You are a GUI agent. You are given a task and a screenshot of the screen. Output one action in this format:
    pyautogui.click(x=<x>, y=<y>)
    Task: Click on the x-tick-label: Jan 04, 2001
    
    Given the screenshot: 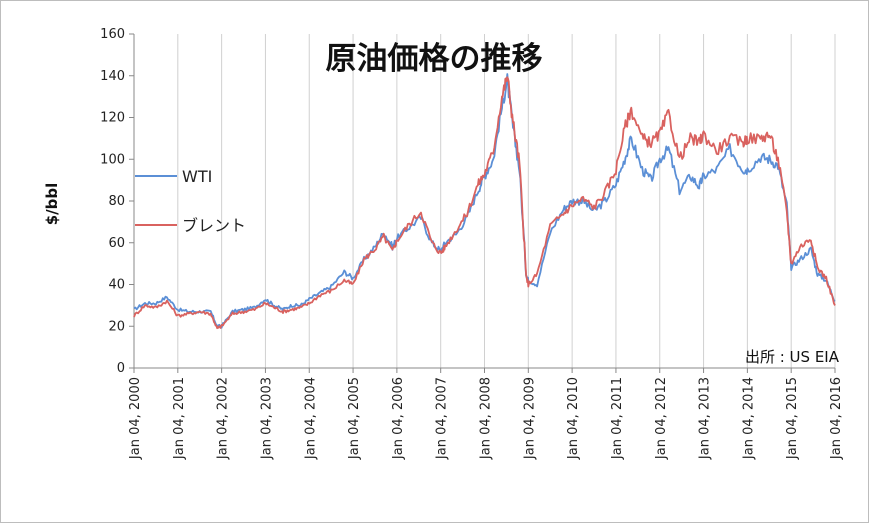 What is the action you would take?
    pyautogui.click(x=179, y=418)
    